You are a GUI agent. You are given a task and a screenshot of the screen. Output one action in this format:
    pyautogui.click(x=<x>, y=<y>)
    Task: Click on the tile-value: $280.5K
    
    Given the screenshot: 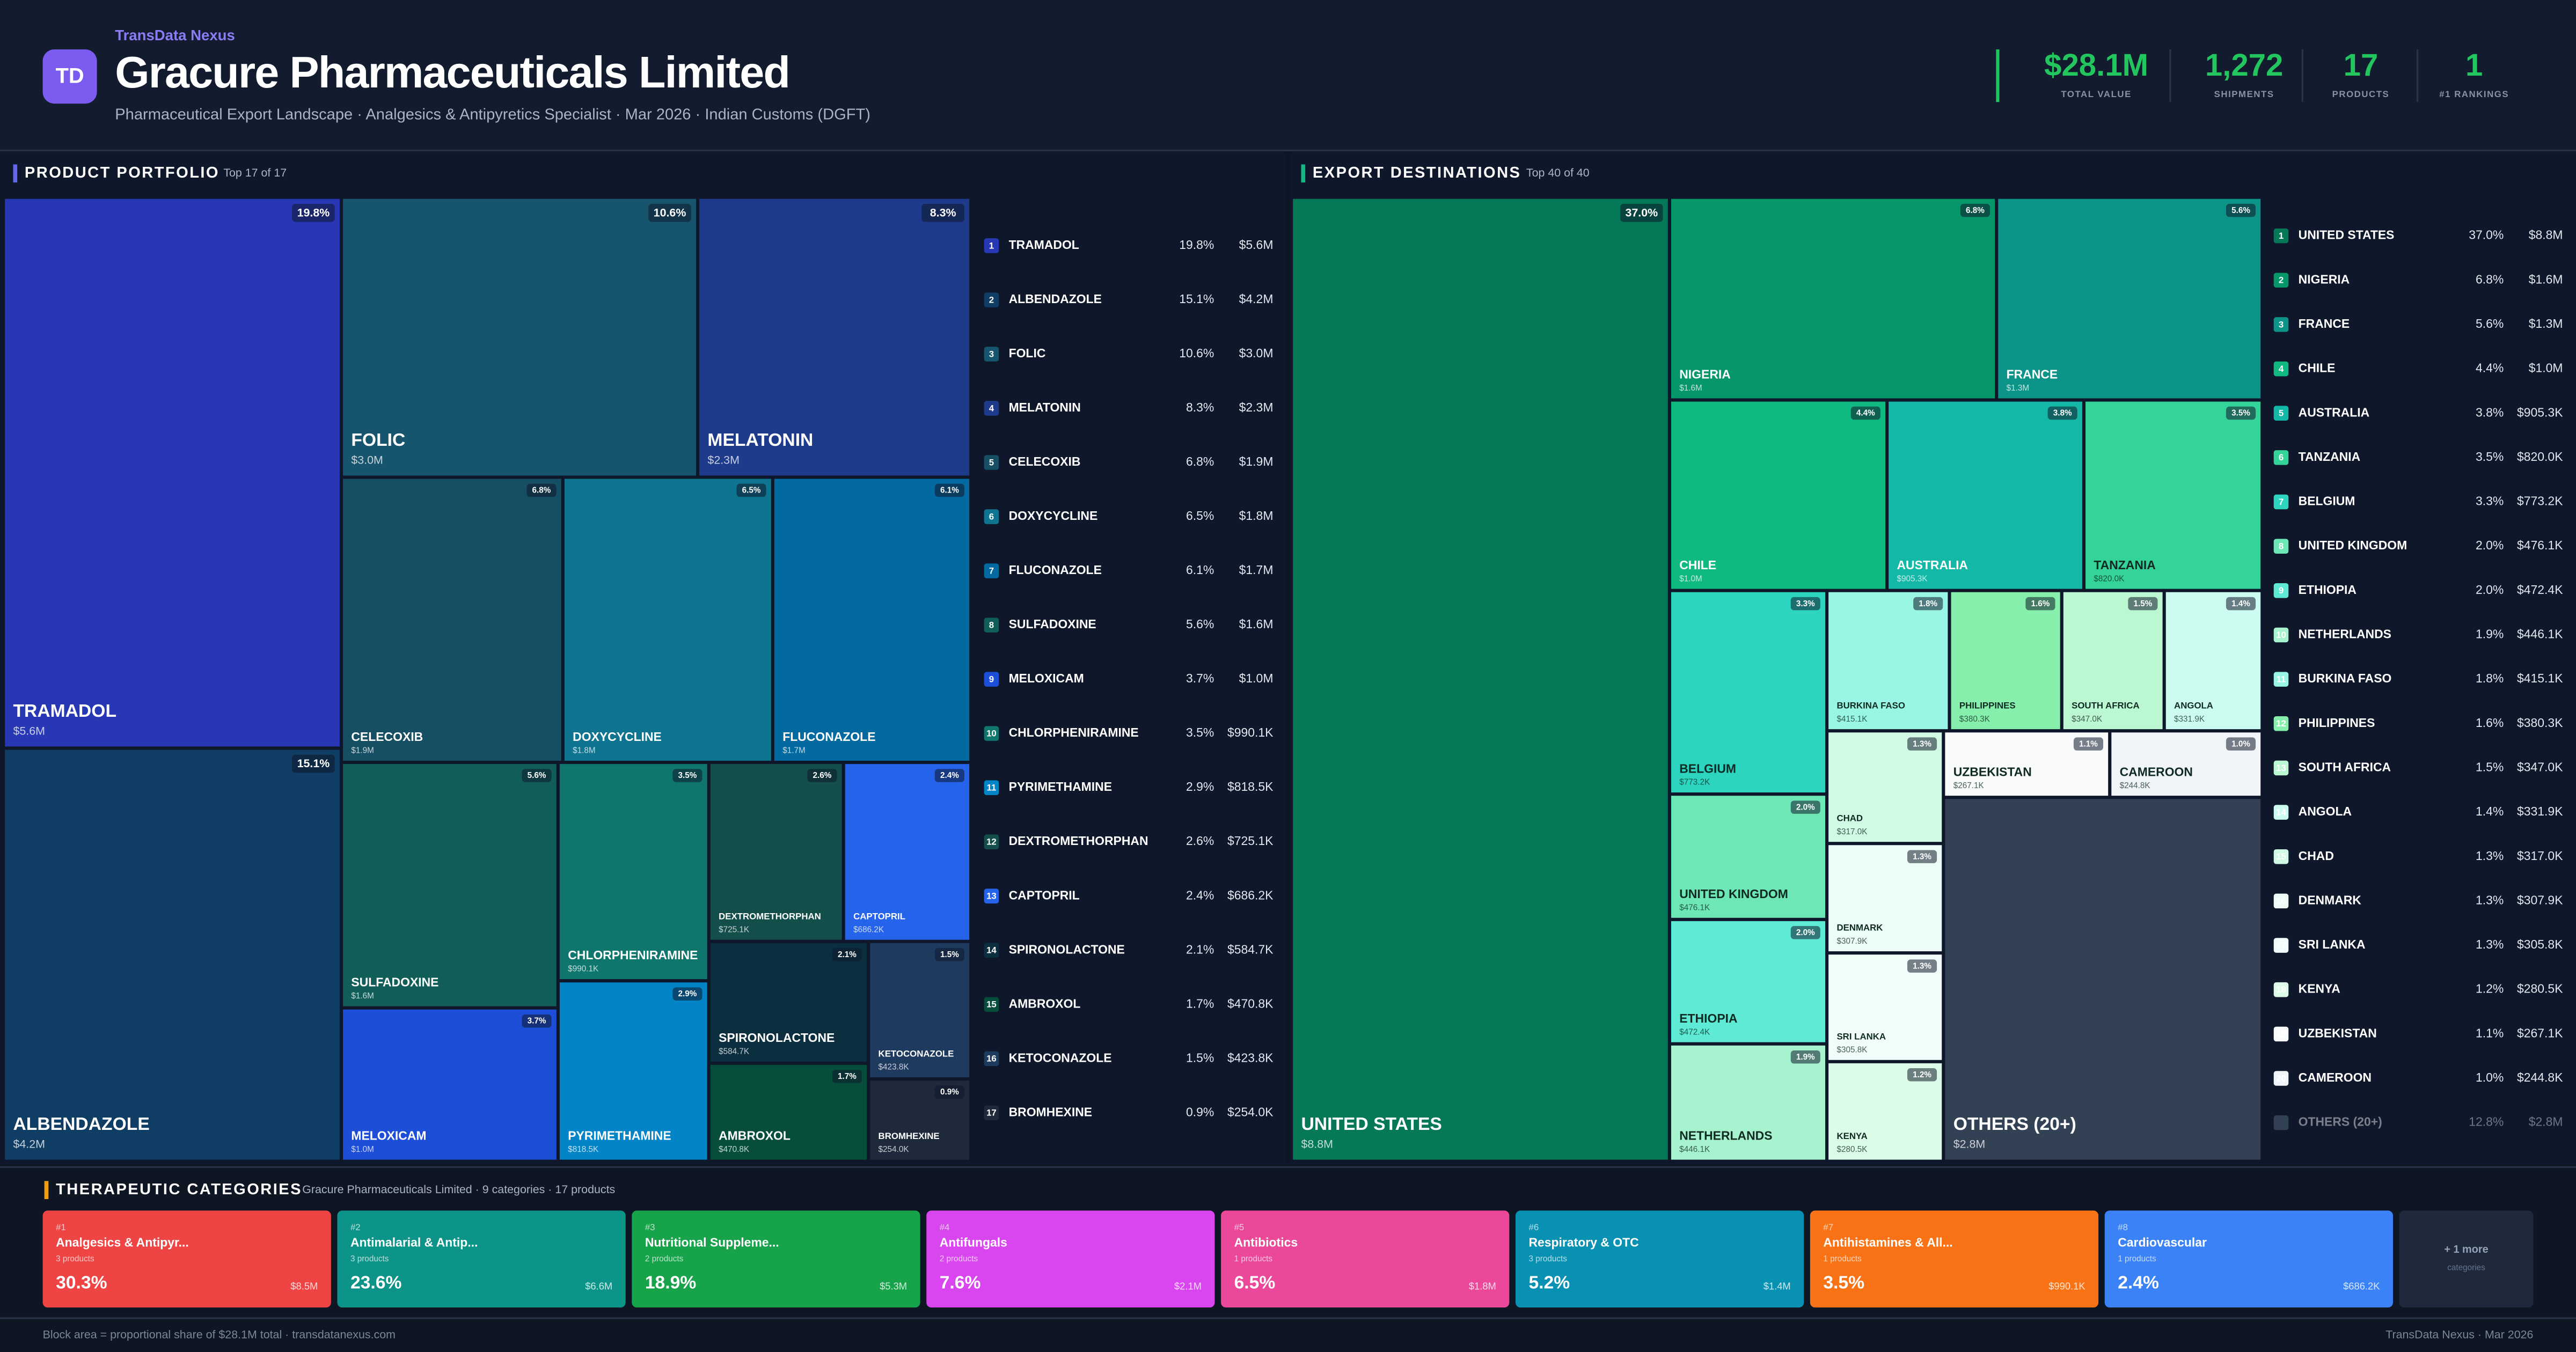 What is the action you would take?
    pyautogui.click(x=1852, y=1149)
    